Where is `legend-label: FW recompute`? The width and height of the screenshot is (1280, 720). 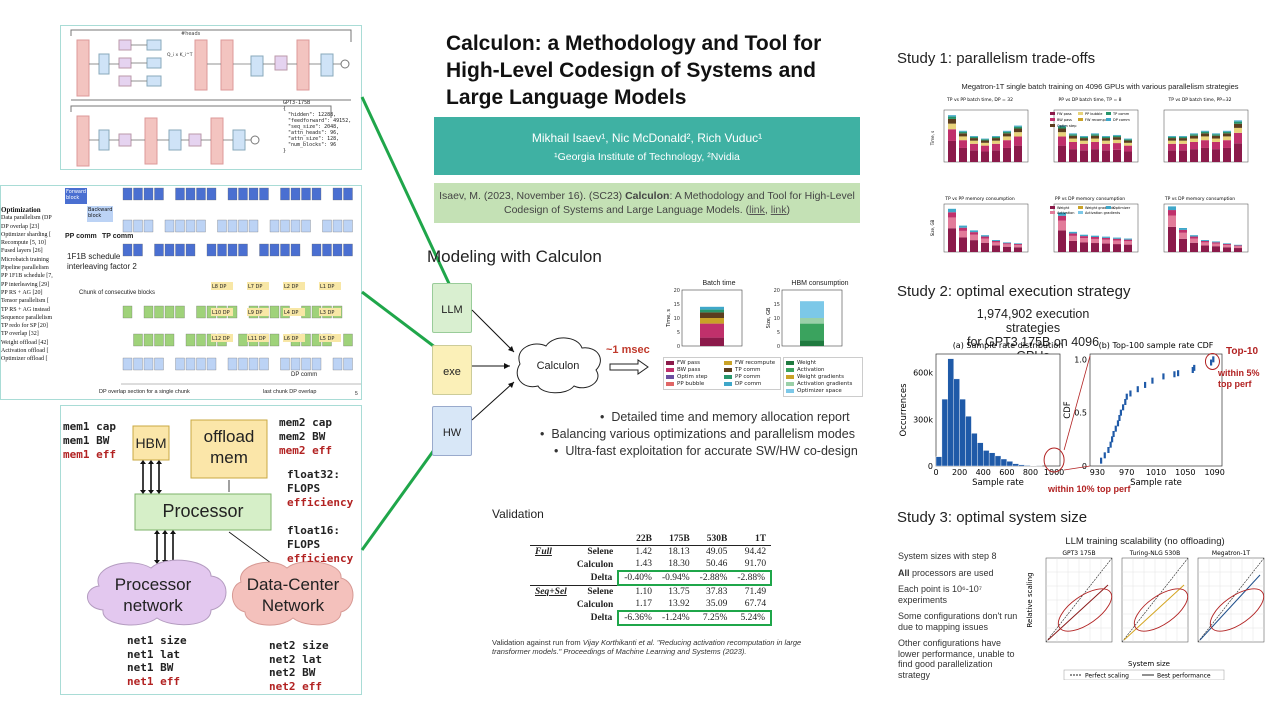 legend-label: FW recompute is located at coordinates (755, 363).